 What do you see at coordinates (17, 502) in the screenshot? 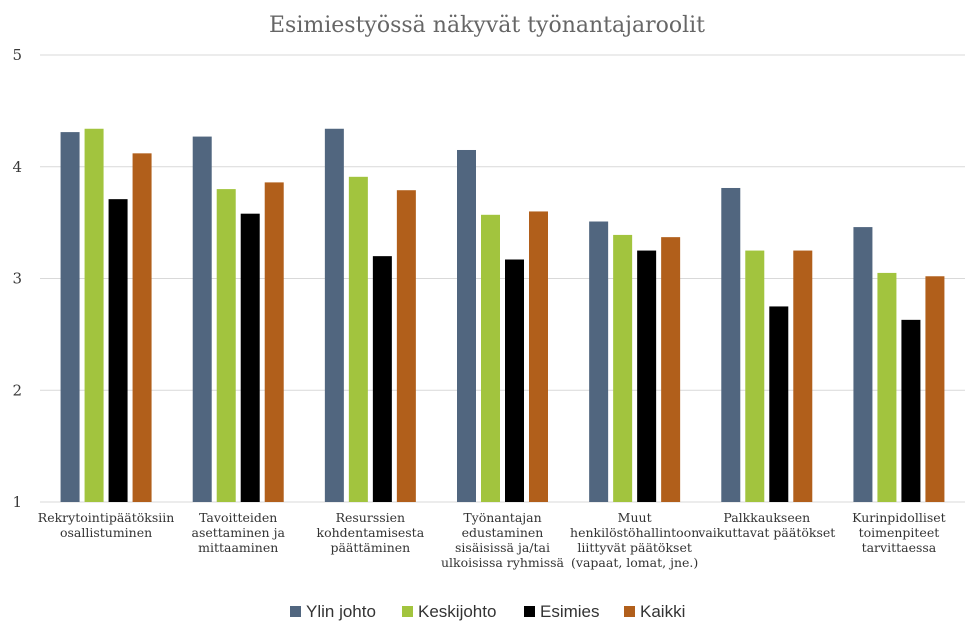
I see `y-tick-label: 1` at bounding box center [17, 502].